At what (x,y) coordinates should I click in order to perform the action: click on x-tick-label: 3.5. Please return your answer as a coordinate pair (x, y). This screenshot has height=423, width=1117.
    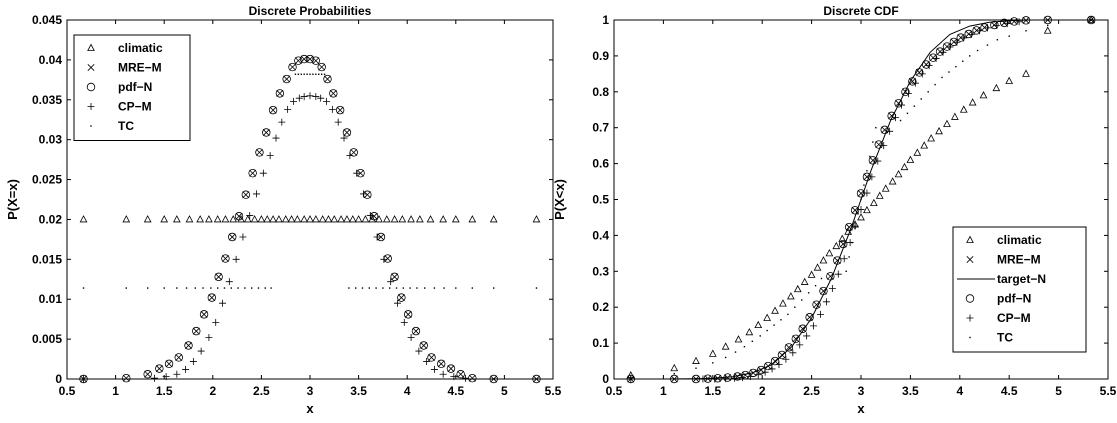
    Looking at the image, I should click on (358, 391).